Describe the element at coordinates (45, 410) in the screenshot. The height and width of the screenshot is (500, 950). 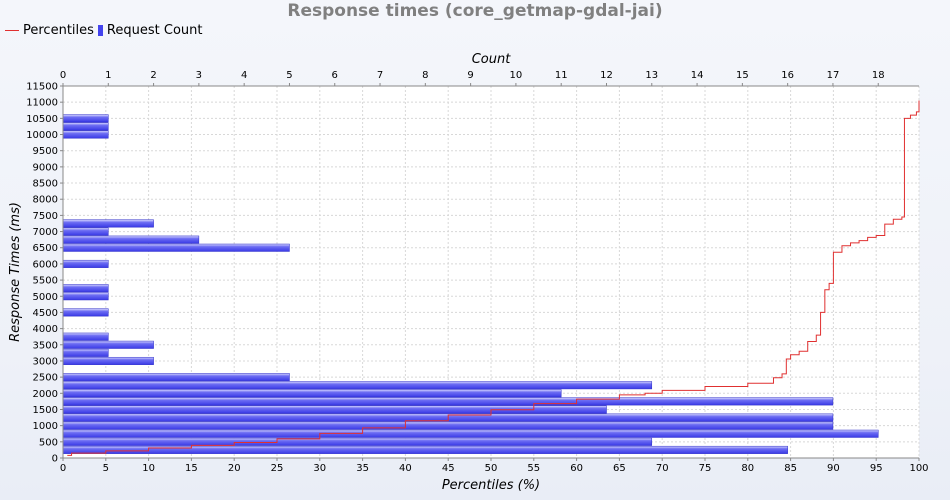
I see `y-tick-label: 1500` at that location.